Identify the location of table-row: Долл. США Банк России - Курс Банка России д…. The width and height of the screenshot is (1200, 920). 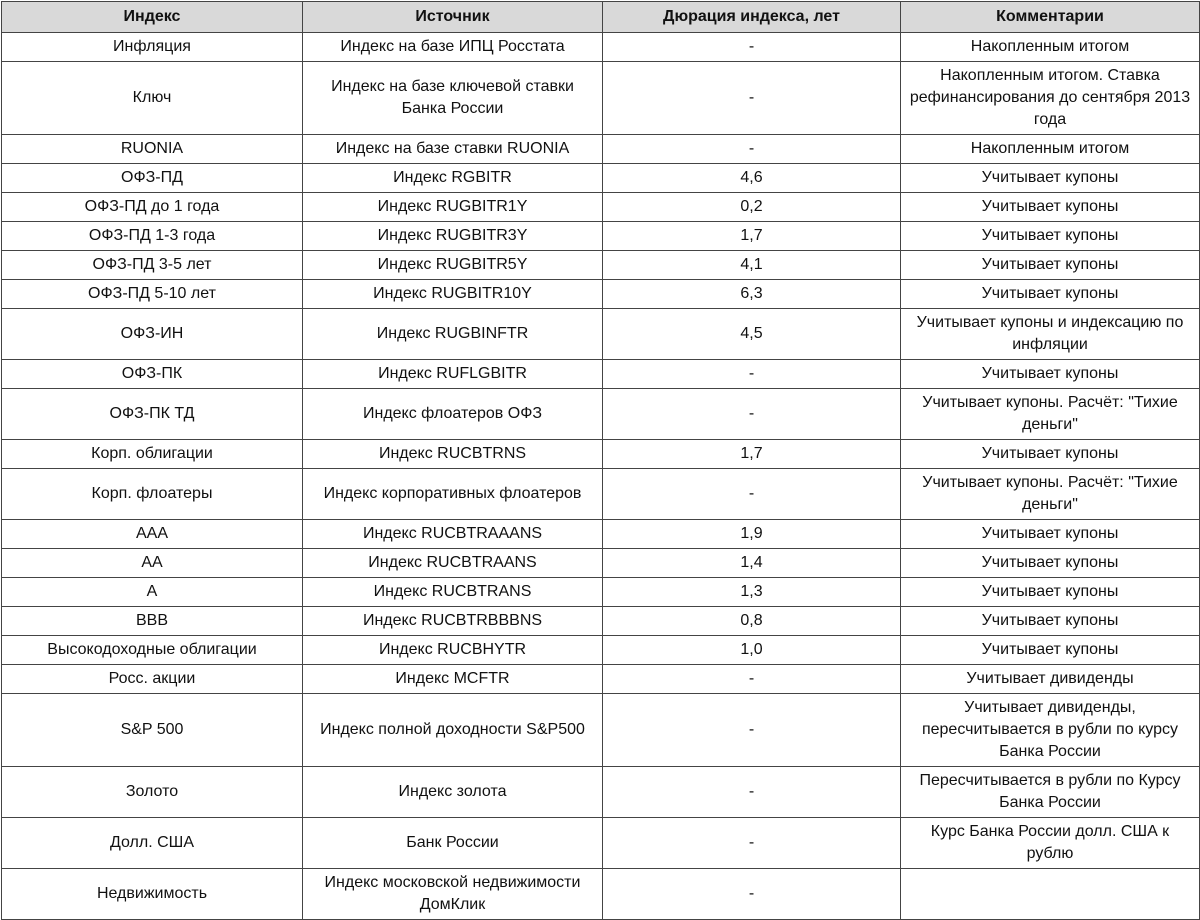
(600, 843).